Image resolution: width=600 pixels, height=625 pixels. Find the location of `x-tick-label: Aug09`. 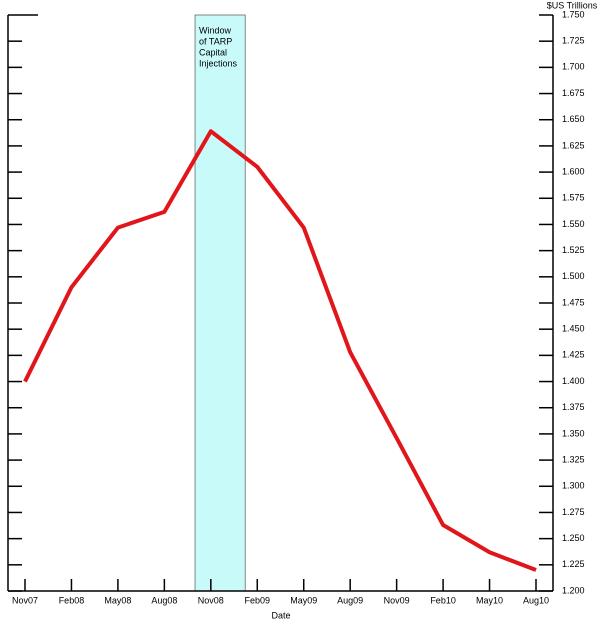

x-tick-label: Aug09 is located at coordinates (350, 600).